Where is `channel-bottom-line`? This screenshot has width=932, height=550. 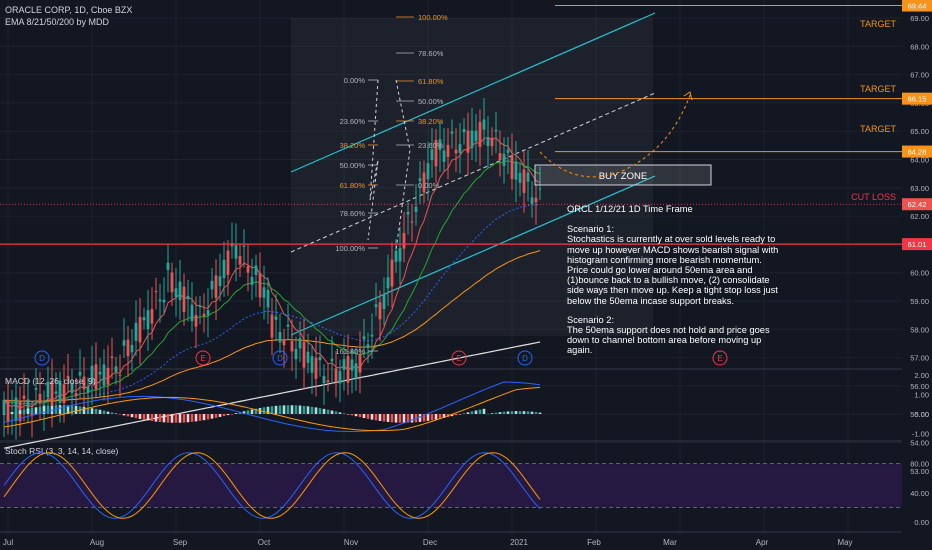 channel-bottom-line is located at coordinates (473, 255).